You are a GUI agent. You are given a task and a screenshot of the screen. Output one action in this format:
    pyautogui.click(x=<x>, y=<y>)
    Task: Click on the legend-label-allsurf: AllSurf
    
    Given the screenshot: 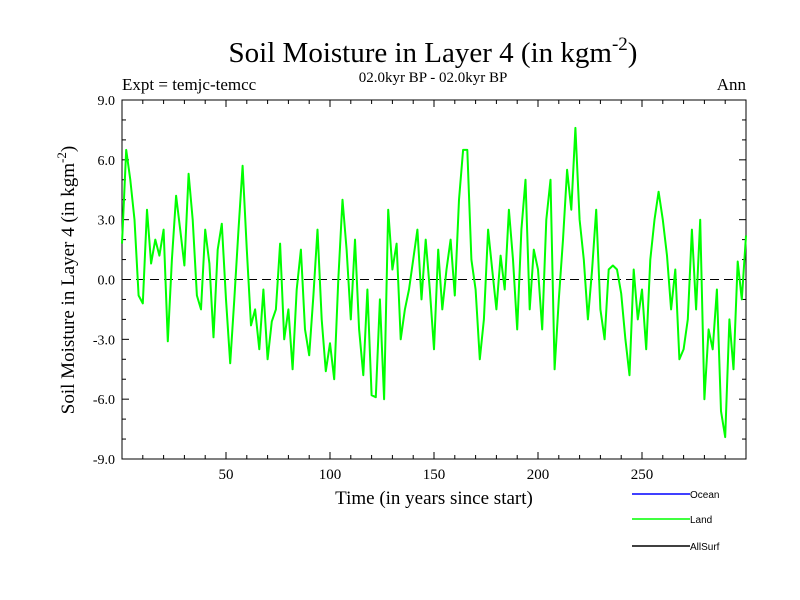 What is the action you would take?
    pyautogui.click(x=705, y=547)
    